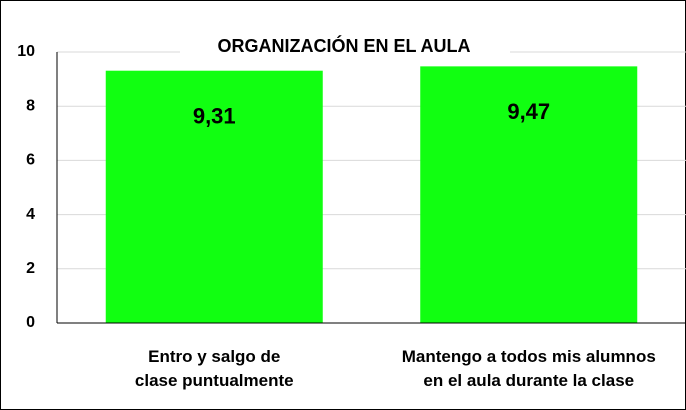  I want to click on title-background, so click(345, 47).